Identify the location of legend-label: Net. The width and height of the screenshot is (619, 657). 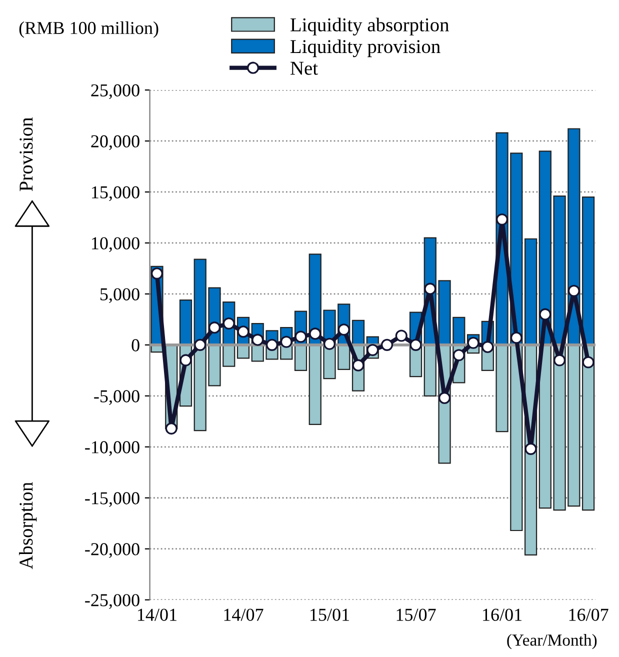
(304, 68).